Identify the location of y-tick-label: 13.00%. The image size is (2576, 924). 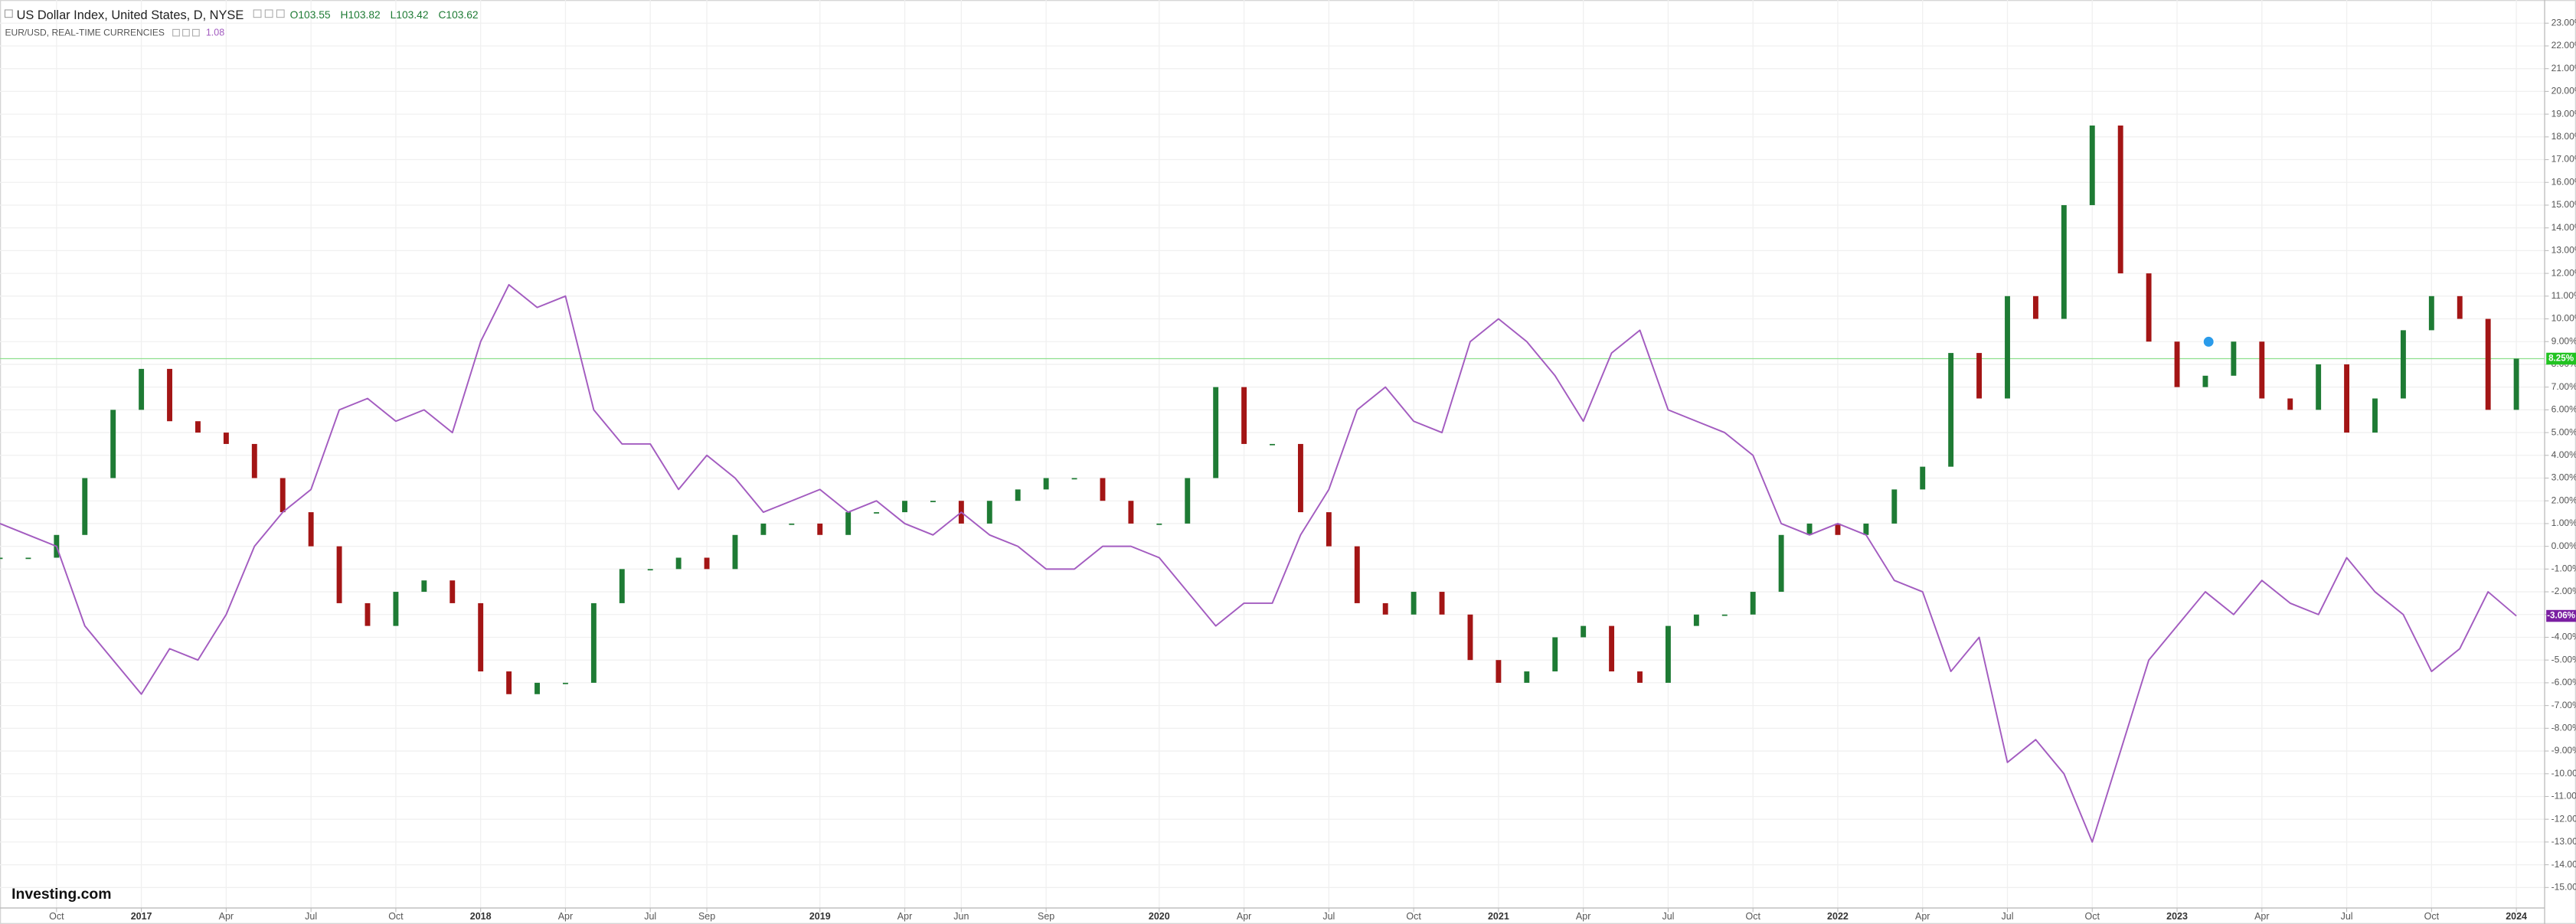
(2563, 251).